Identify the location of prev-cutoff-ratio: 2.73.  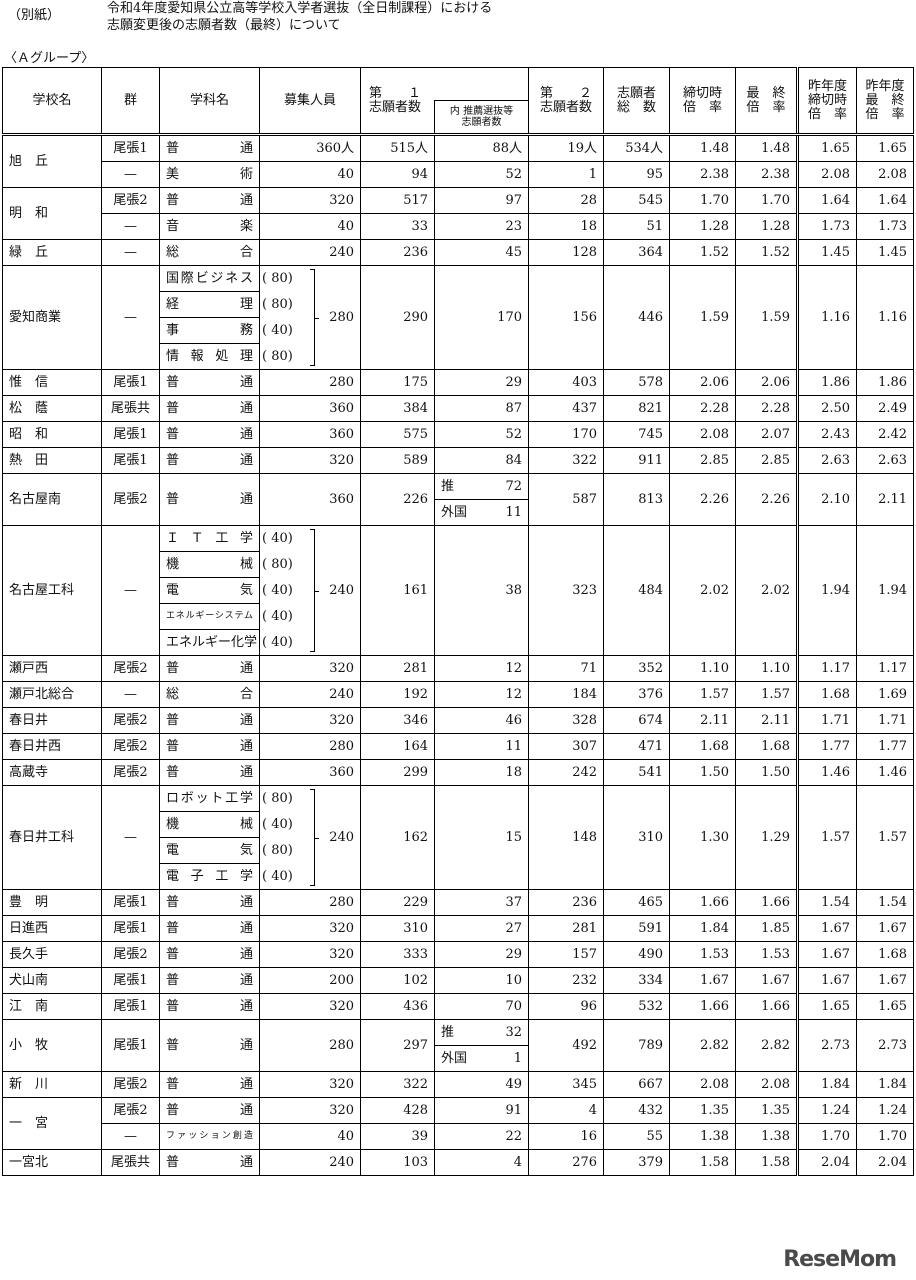
(827, 1045).